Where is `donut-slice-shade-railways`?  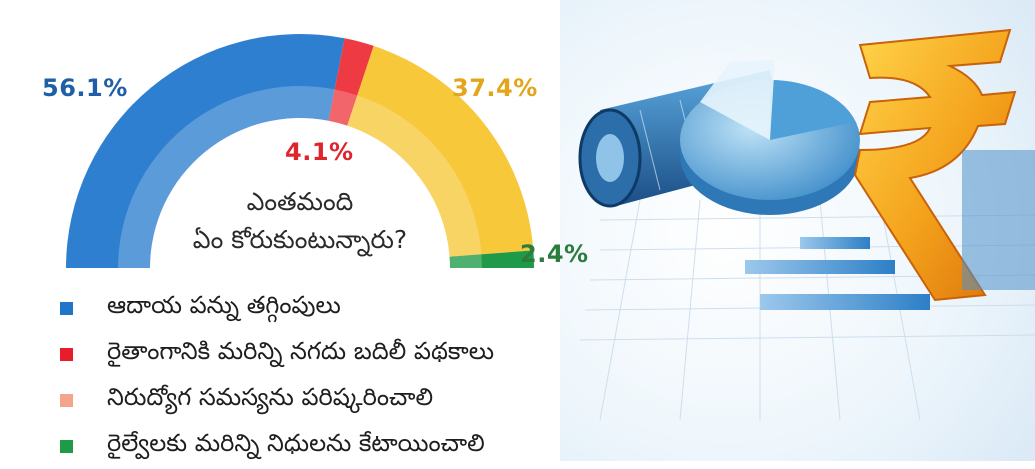
donut-slice-shade-railways is located at coordinates (465, 261).